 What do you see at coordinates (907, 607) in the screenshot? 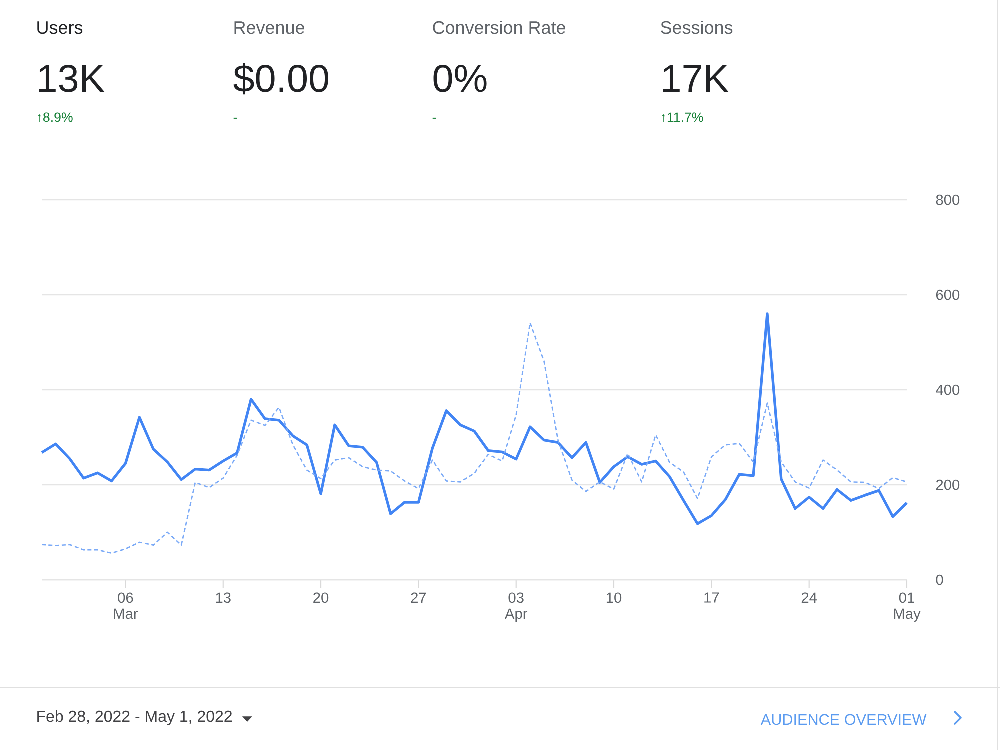
I see `x-tick-label: 01 May` at bounding box center [907, 607].